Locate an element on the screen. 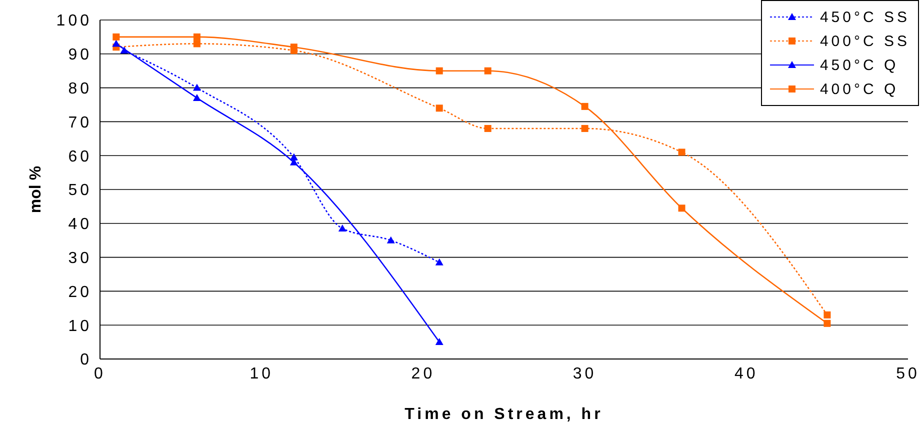 The height and width of the screenshot is (439, 923). x-tick-label: 10 is located at coordinates (262, 373).